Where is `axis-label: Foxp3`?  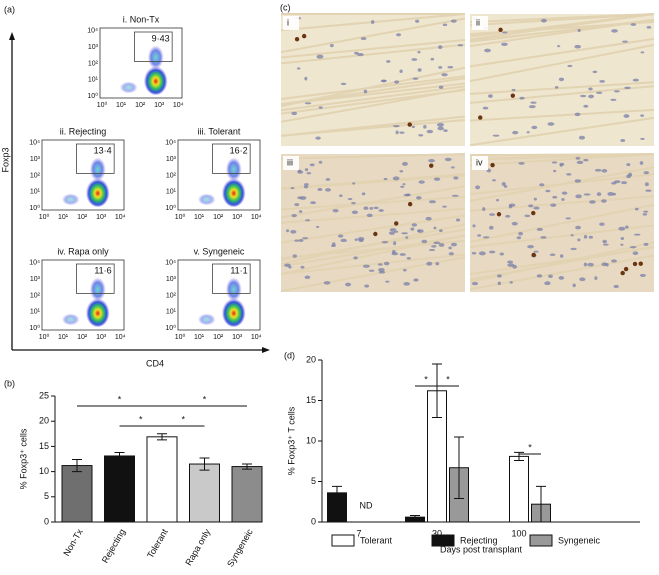 axis-label: Foxp3 is located at coordinates (5, 159).